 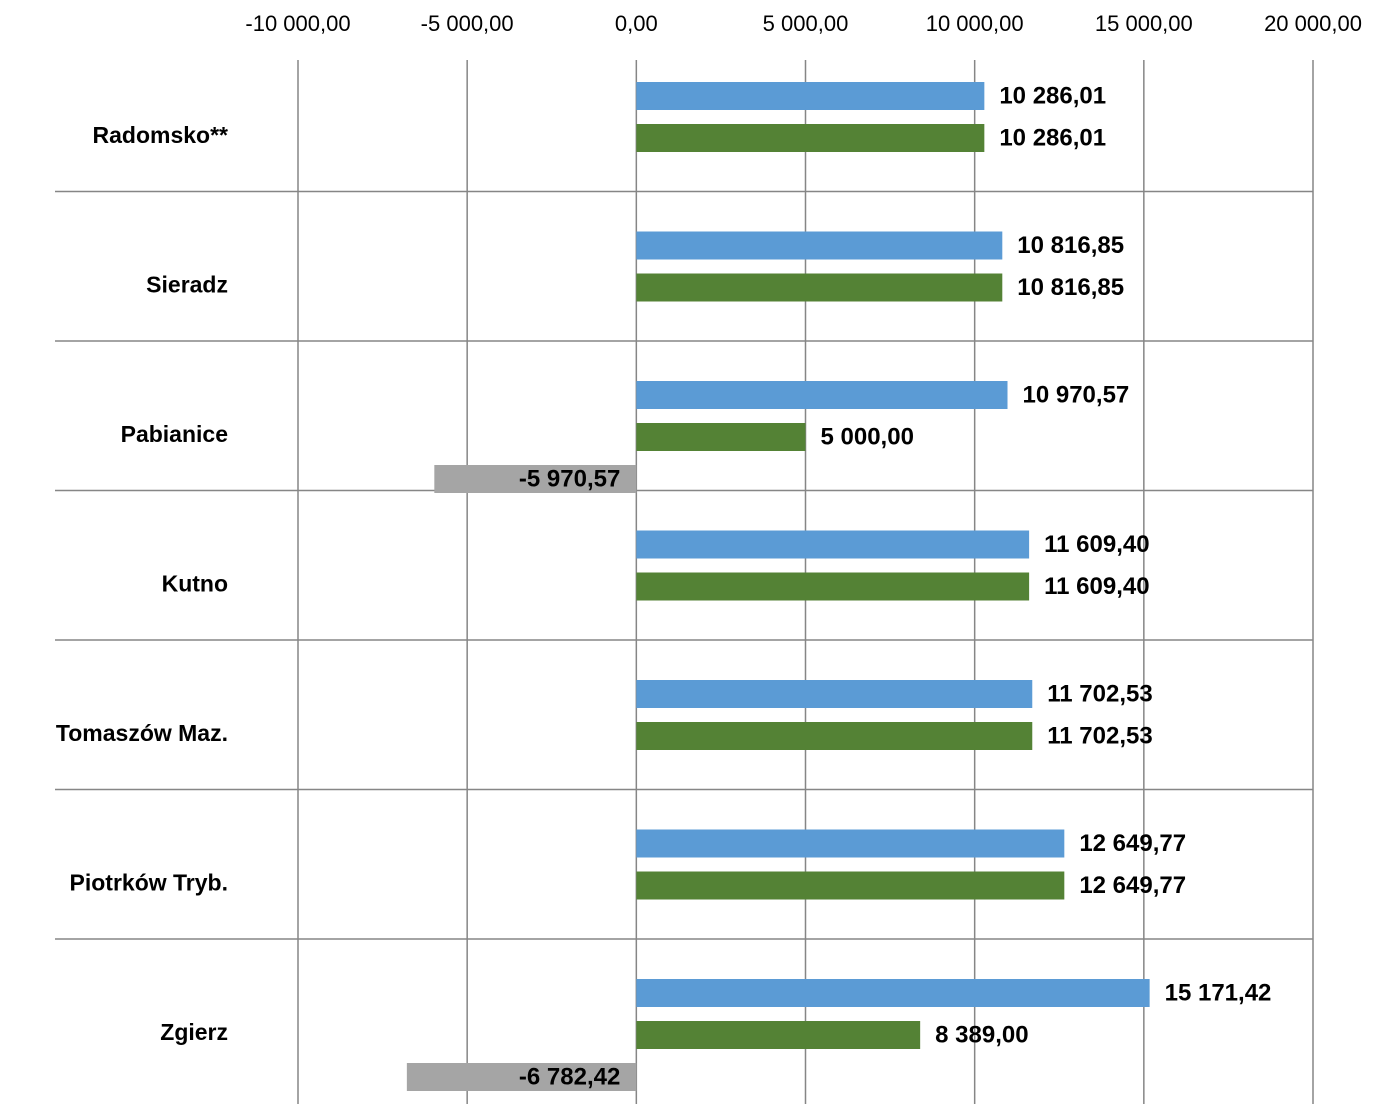 I want to click on x-tick-label: 10 000,00, so click(x=975, y=23).